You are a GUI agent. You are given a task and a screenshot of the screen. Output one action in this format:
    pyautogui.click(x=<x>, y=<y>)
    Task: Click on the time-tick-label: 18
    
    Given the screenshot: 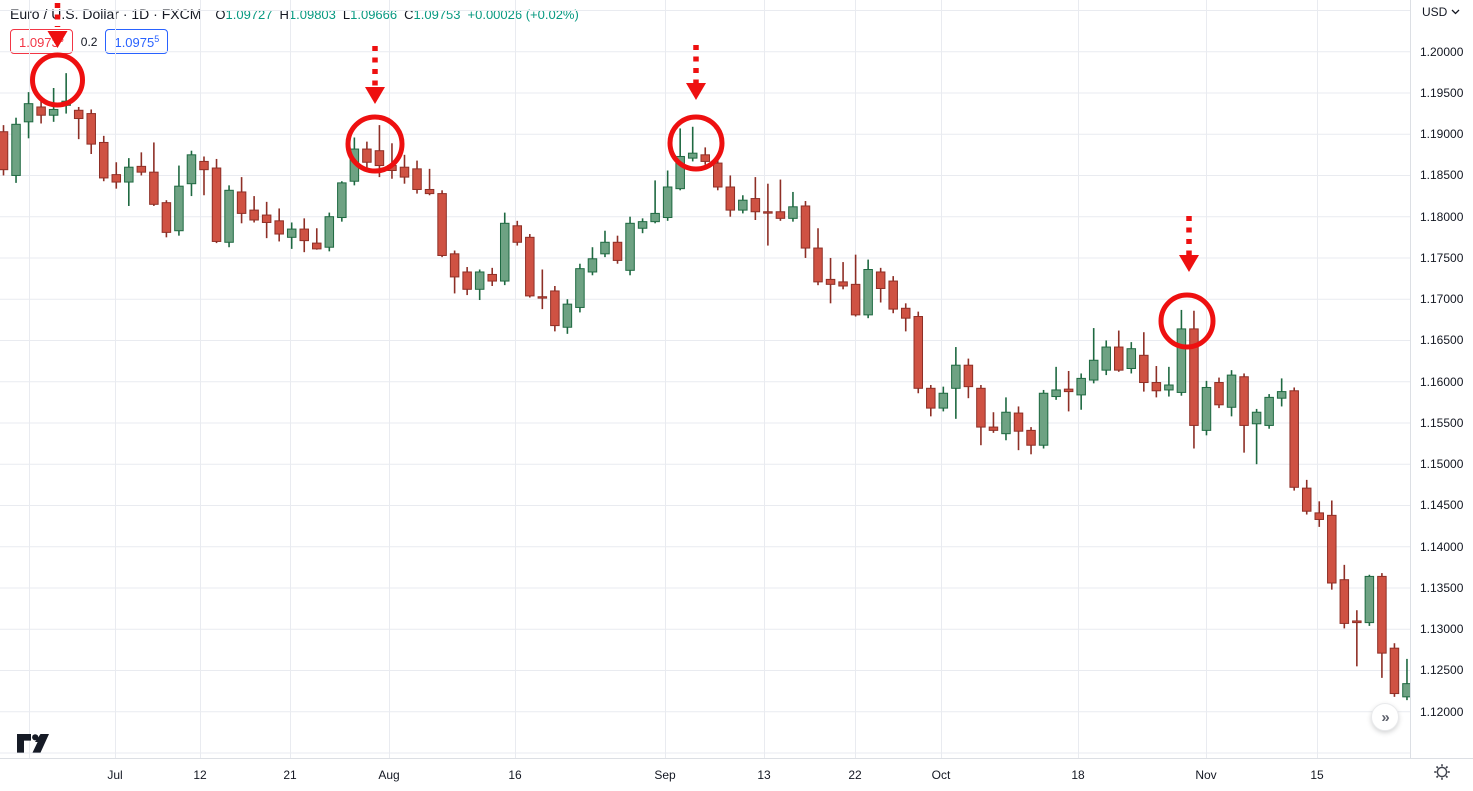 What is the action you would take?
    pyautogui.click(x=1078, y=775)
    